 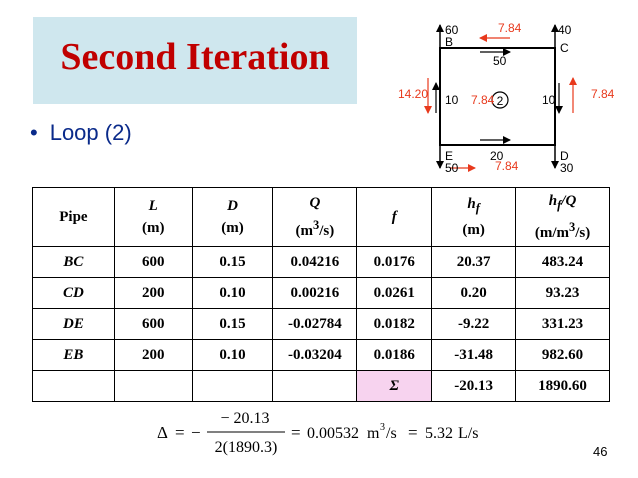 What do you see at coordinates (394, 386) in the screenshot?
I see `sum-symbol: Σ` at bounding box center [394, 386].